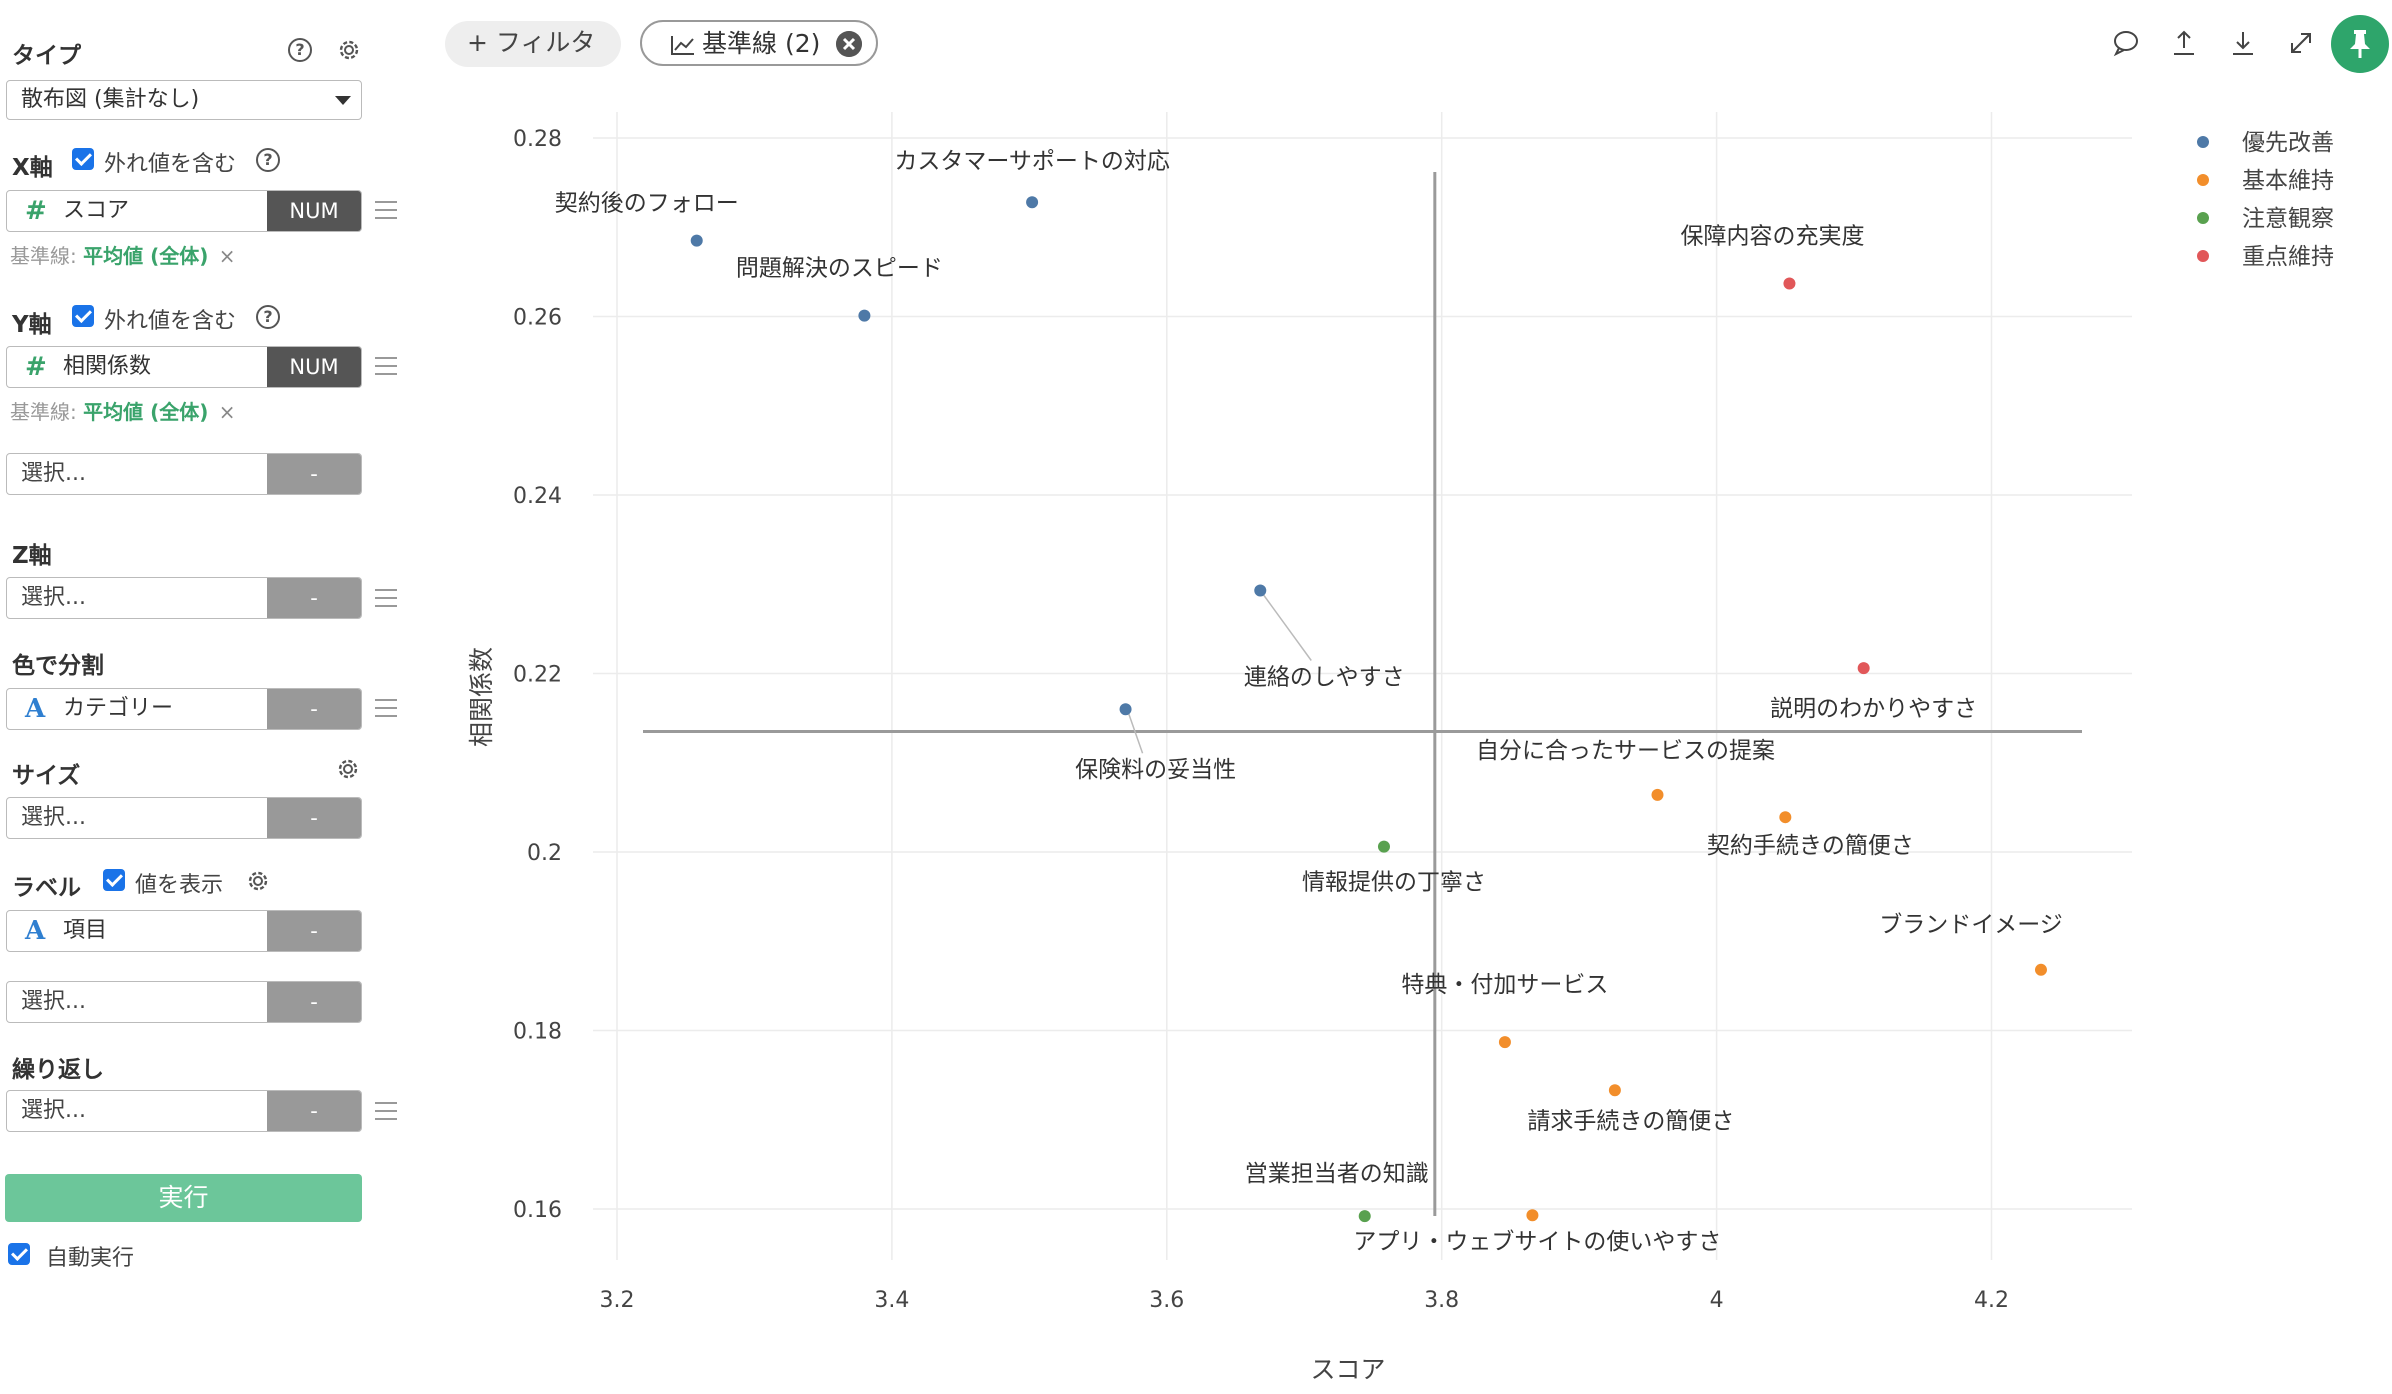 Image resolution: width=2392 pixels, height=1394 pixels. What do you see at coordinates (314, 709) in the screenshot?
I see `color-field-type: -` at bounding box center [314, 709].